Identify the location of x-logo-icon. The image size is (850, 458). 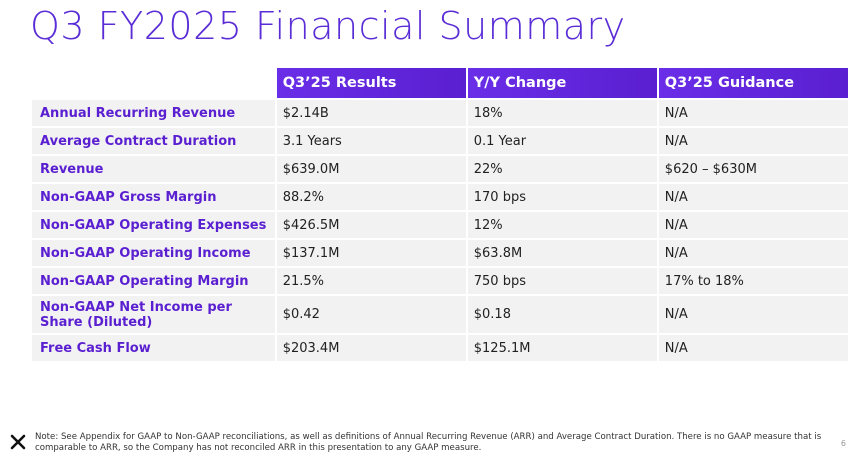
(18, 442).